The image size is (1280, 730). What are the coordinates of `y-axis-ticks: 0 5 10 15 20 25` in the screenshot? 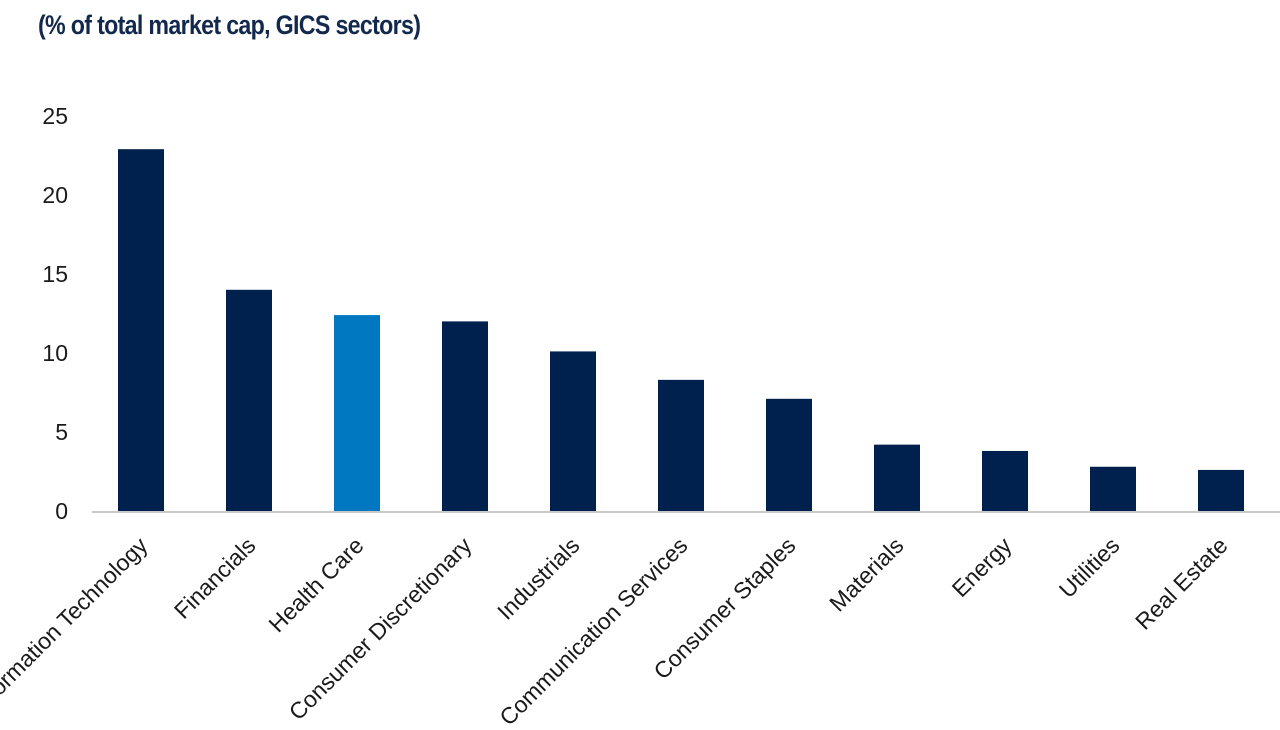 It's located at (55, 313).